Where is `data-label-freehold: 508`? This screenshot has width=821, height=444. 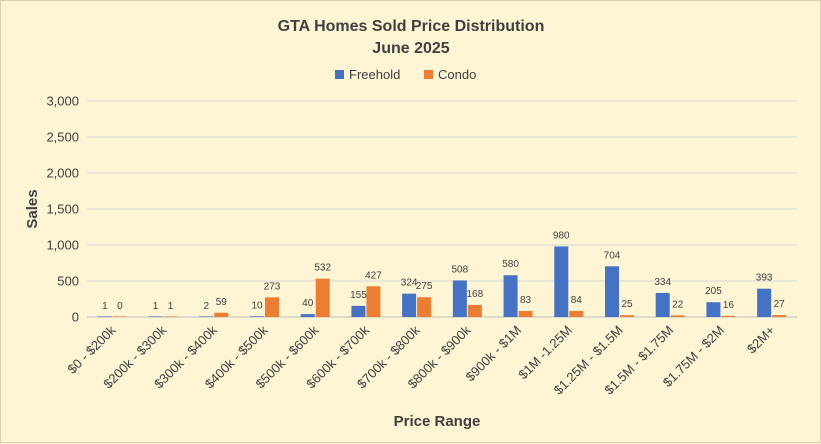 data-label-freehold: 508 is located at coordinates (460, 269).